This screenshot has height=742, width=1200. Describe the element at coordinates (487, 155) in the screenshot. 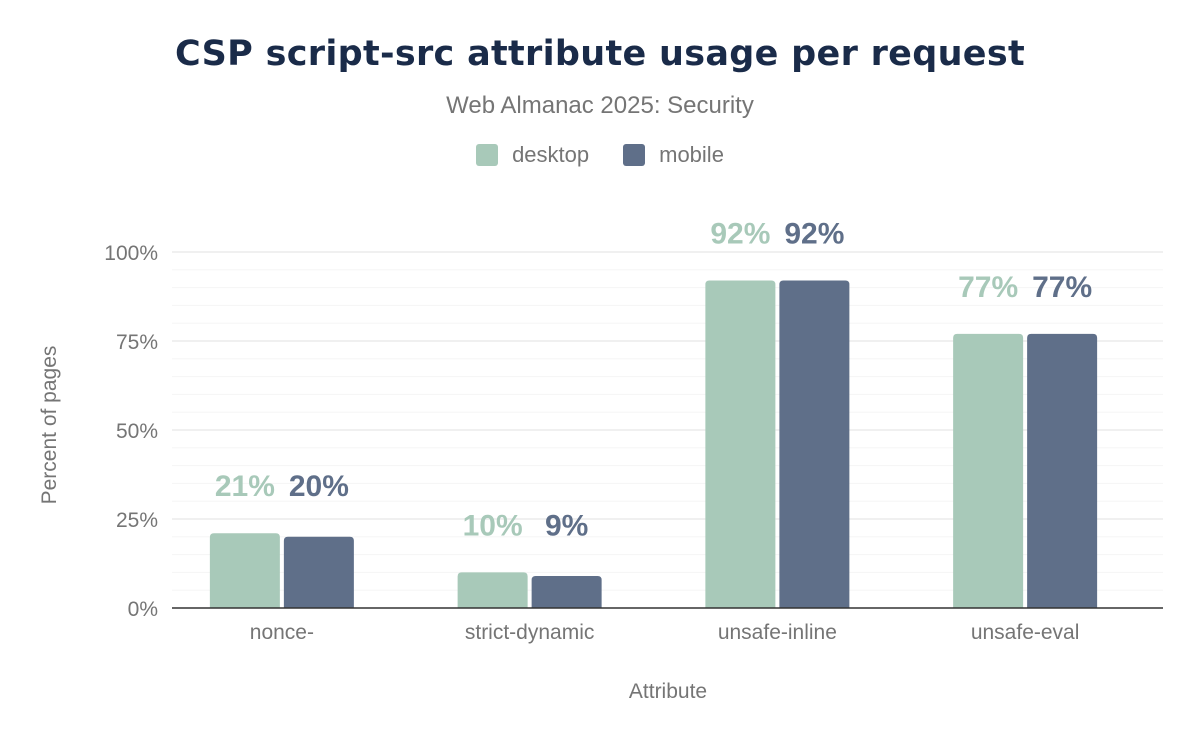

I see `legend-swatch-desktop` at that location.